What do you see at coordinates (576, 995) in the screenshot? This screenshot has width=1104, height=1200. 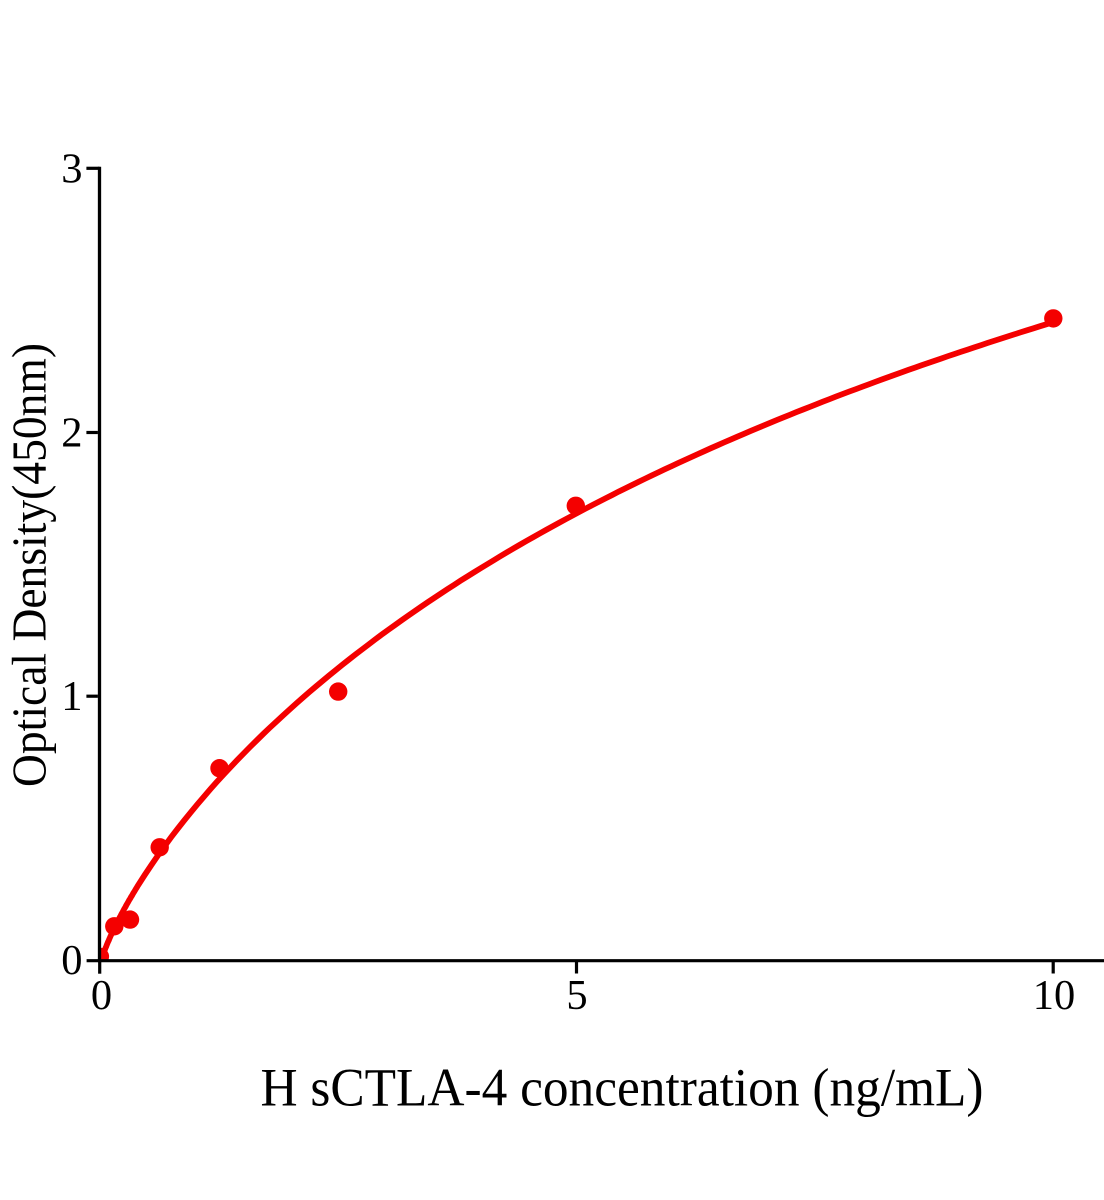 I see `svg-text: 5` at bounding box center [576, 995].